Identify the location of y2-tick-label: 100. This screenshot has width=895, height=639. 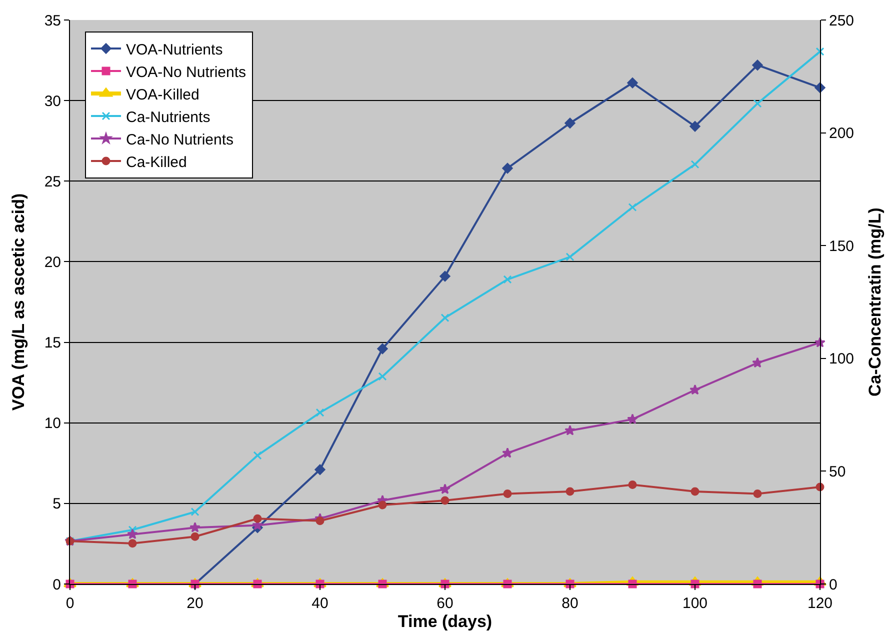
(841, 359).